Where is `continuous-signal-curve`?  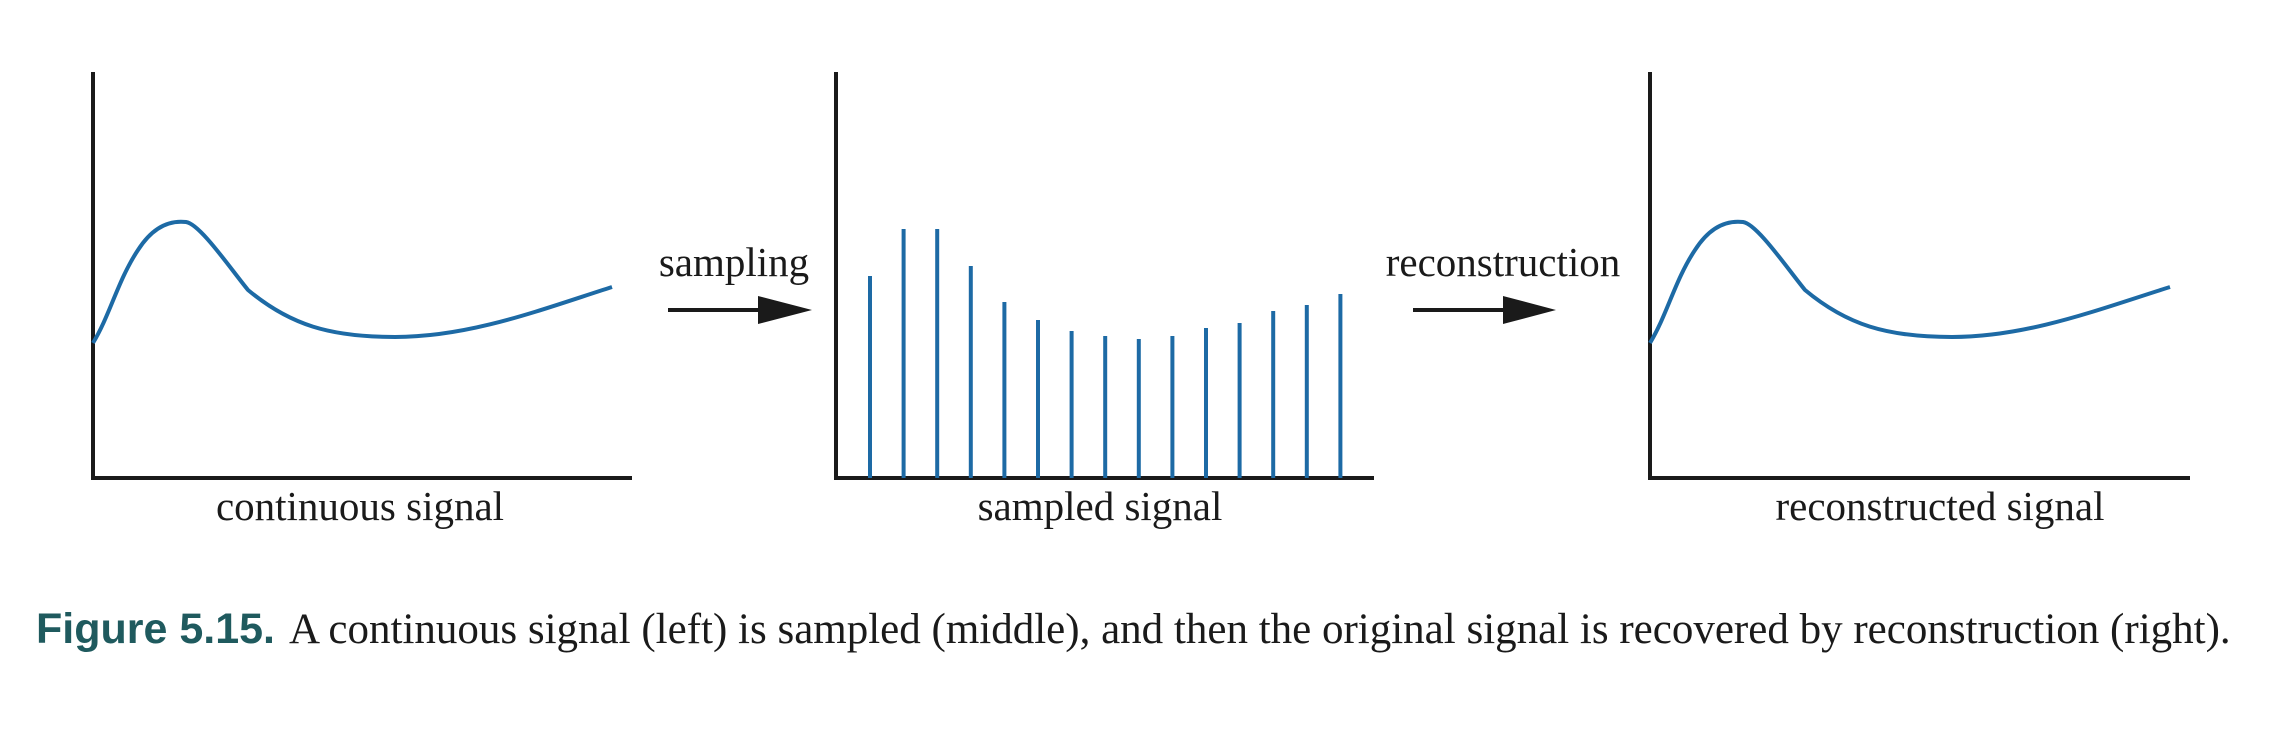 continuous-signal-curve is located at coordinates (352, 282).